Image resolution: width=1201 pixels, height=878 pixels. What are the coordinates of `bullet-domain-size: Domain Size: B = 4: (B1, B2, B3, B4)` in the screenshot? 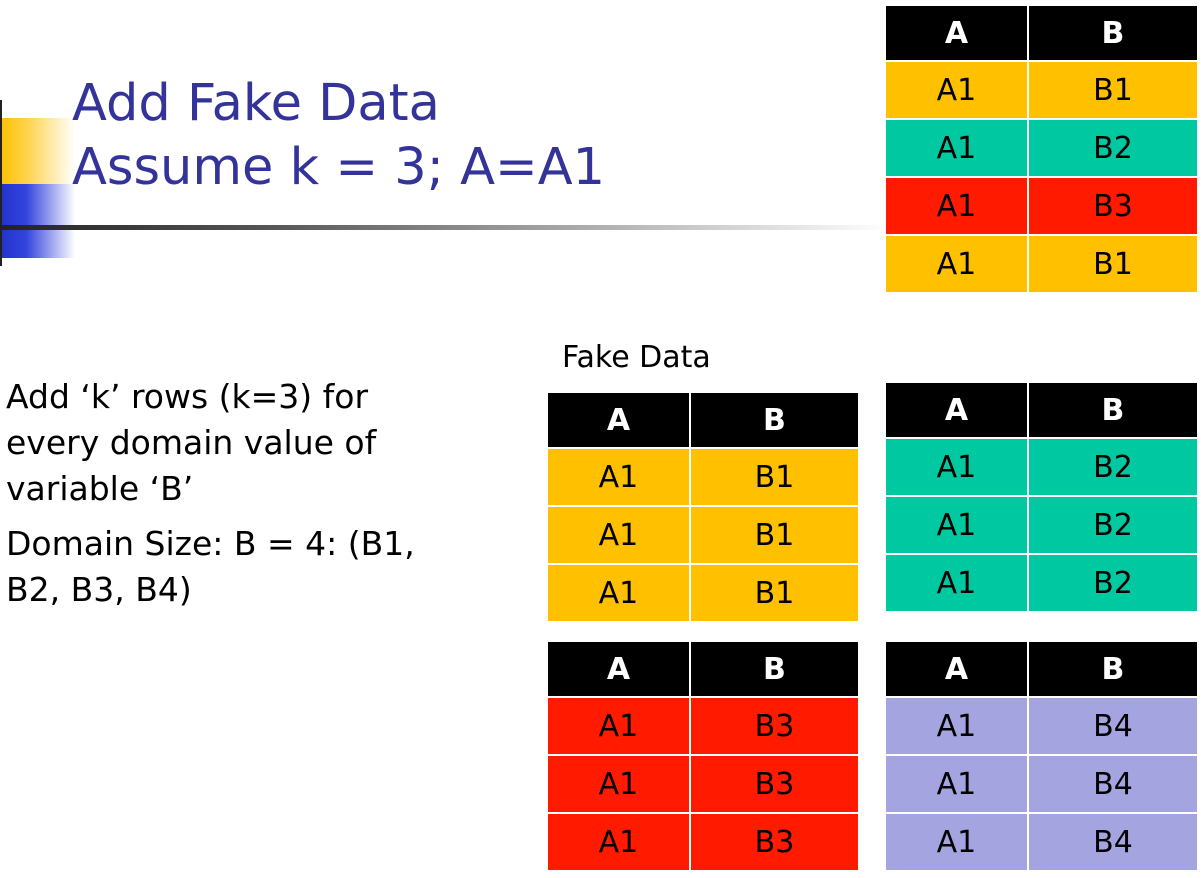 It's located at (210, 566).